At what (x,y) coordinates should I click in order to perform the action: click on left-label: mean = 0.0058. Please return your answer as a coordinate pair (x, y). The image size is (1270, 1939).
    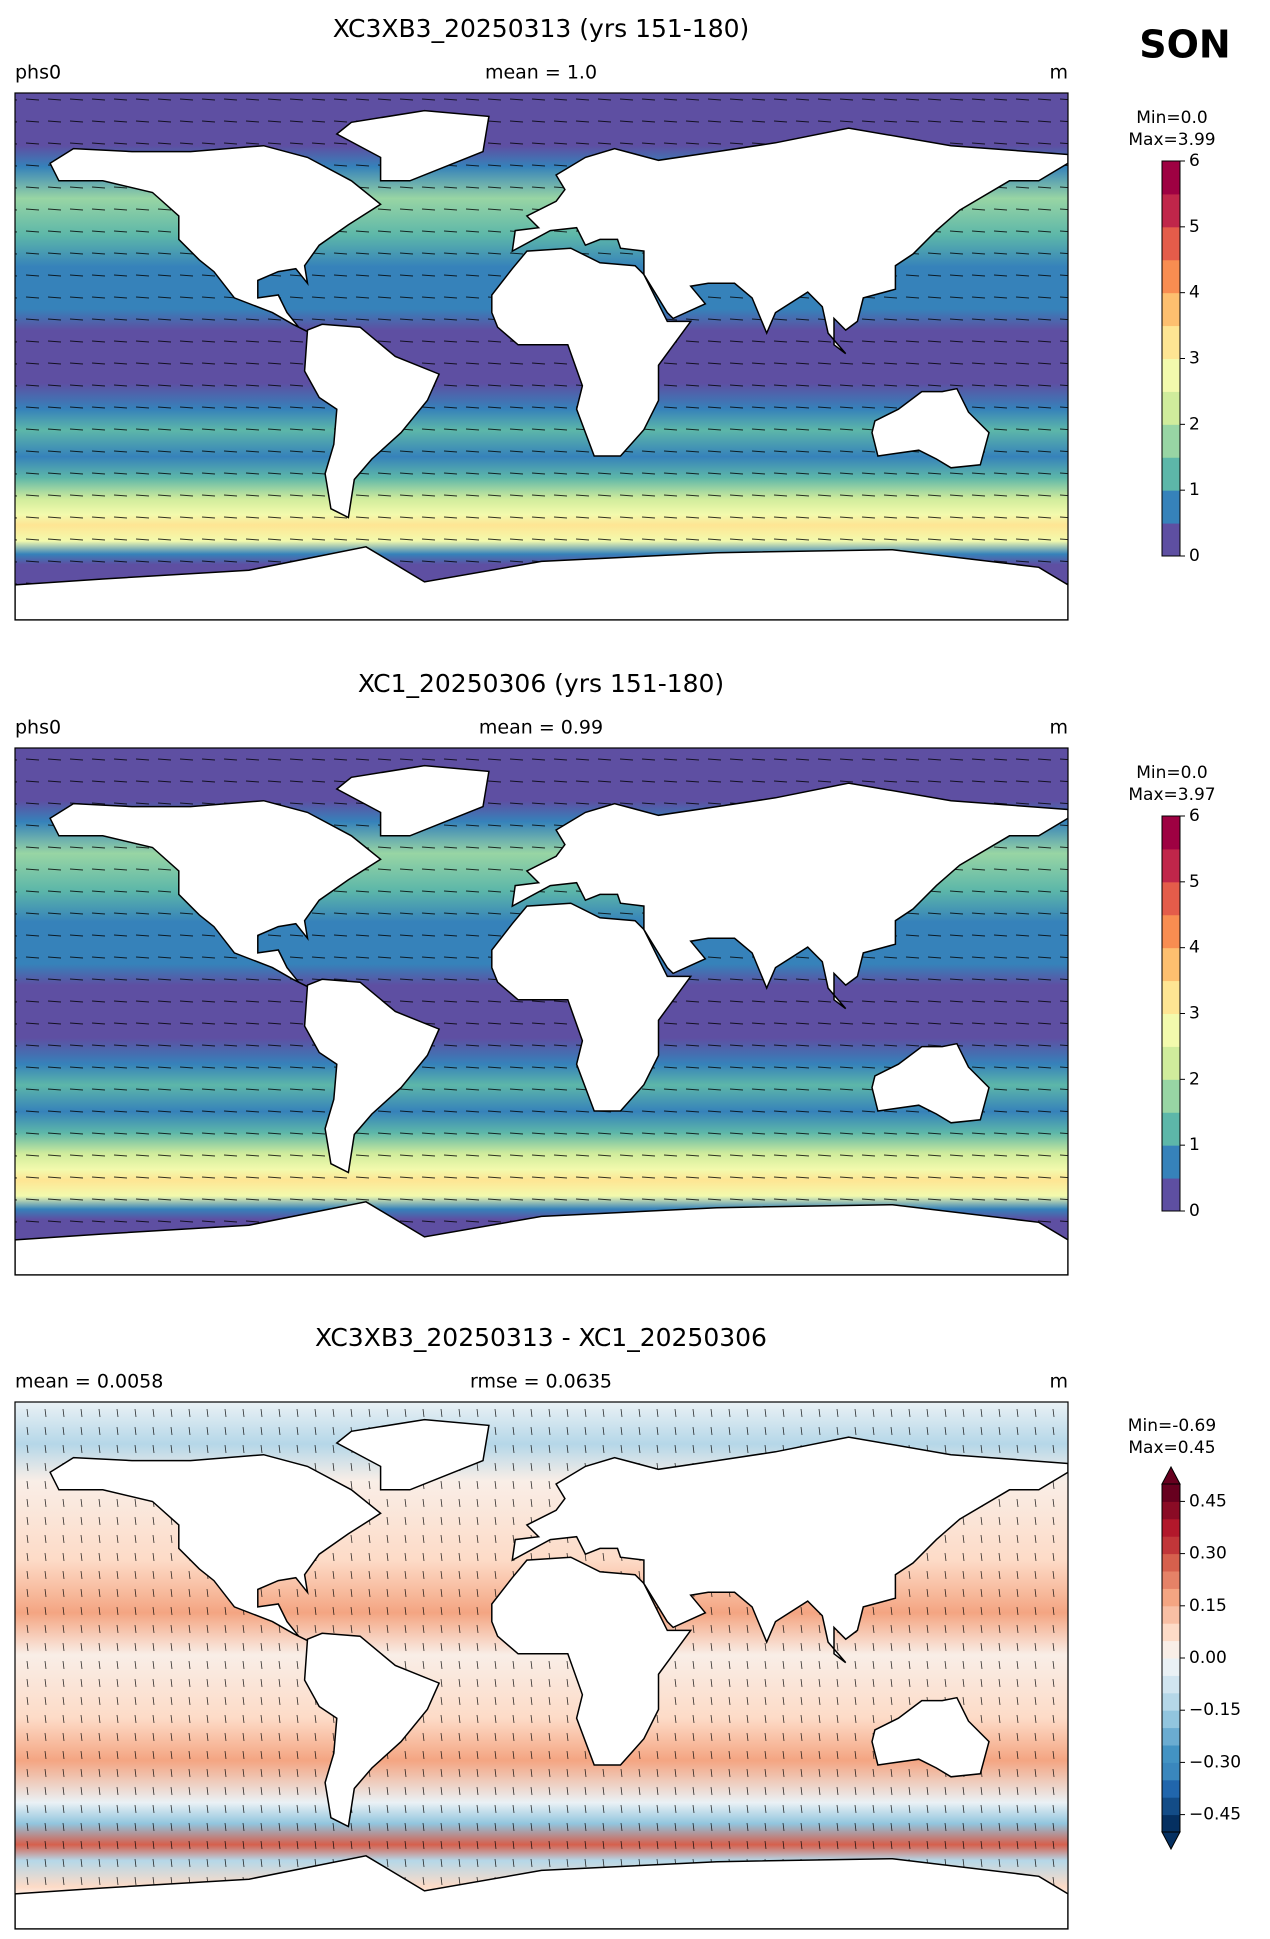
    Looking at the image, I should click on (89, 1382).